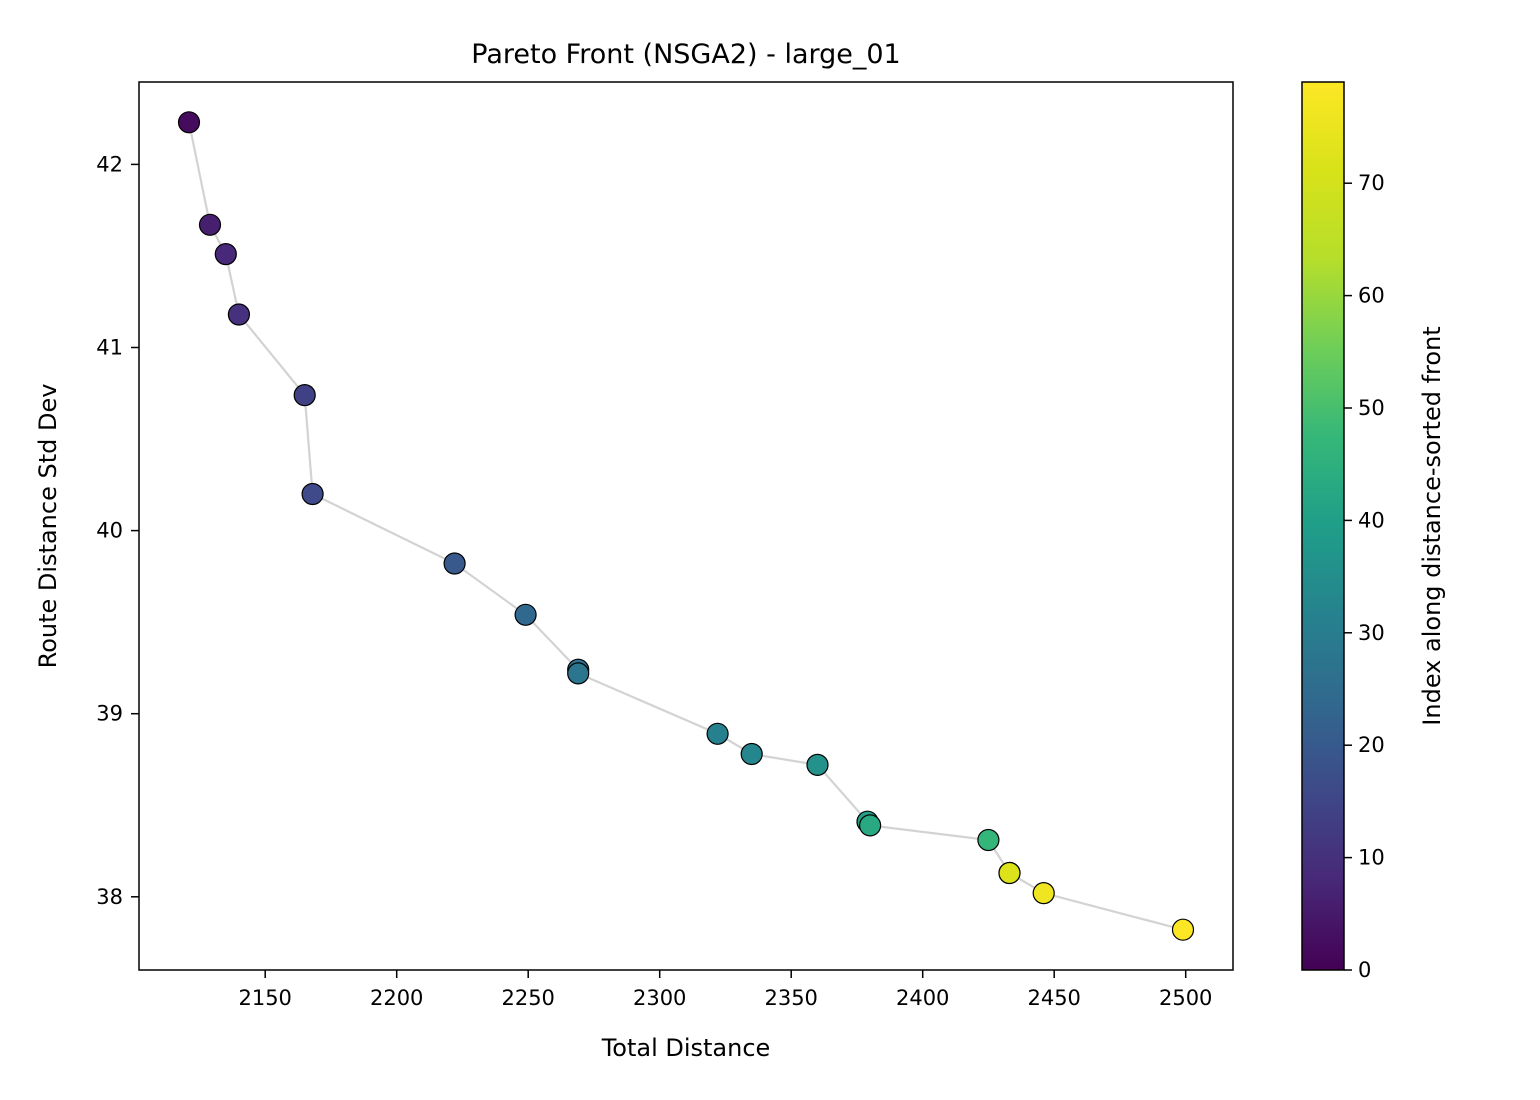 This screenshot has height=1100, width=1540. What do you see at coordinates (922, 998) in the screenshot?
I see `x-tick-label: 2400` at bounding box center [922, 998].